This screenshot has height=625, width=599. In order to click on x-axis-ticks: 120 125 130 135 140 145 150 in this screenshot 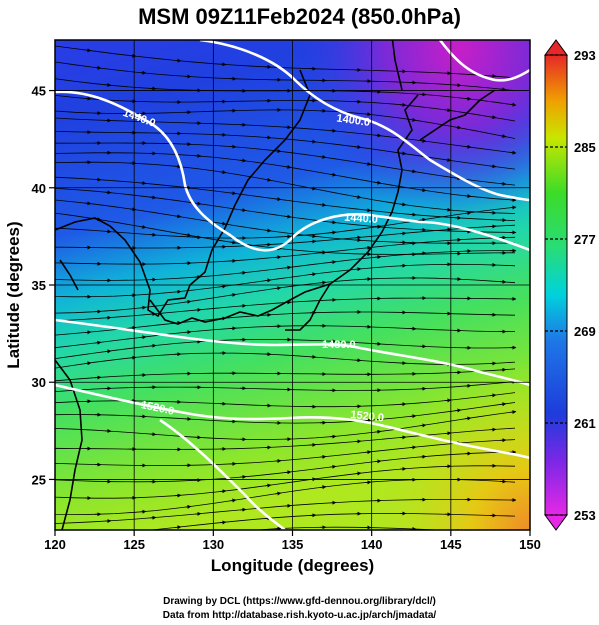, I will do `click(292, 541)`.